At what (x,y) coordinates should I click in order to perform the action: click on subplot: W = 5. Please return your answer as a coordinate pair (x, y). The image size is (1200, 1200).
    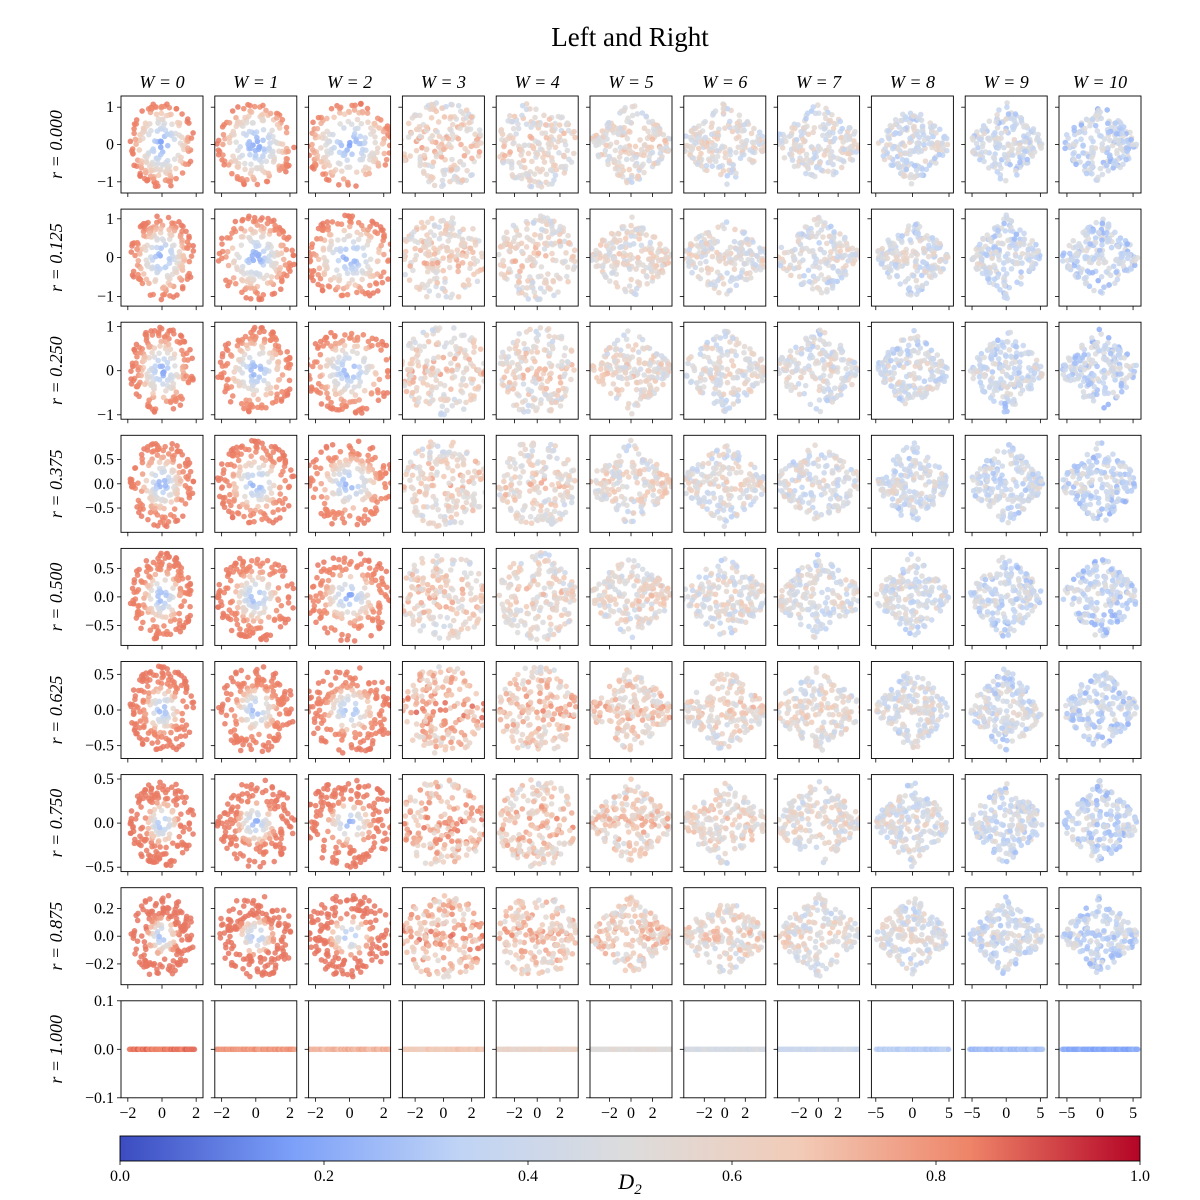
    Looking at the image, I should click on (629, 134).